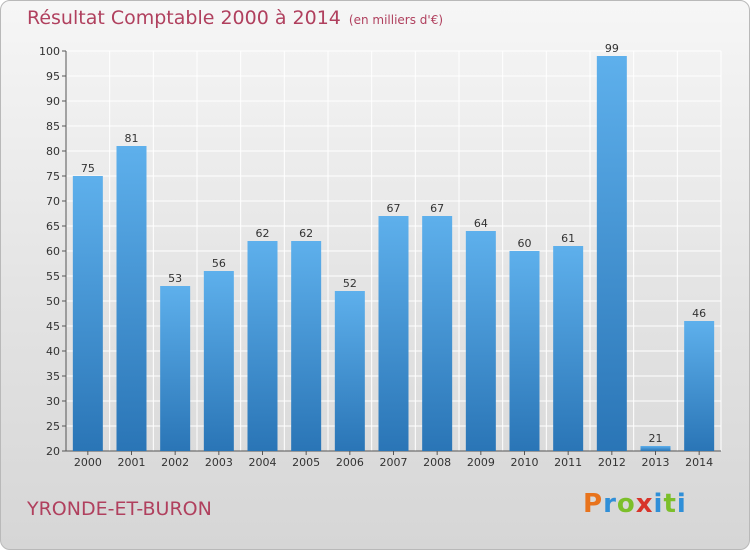 The image size is (750, 550). Describe the element at coordinates (219, 462) in the screenshot. I see `x-tick-label: 2003` at that location.